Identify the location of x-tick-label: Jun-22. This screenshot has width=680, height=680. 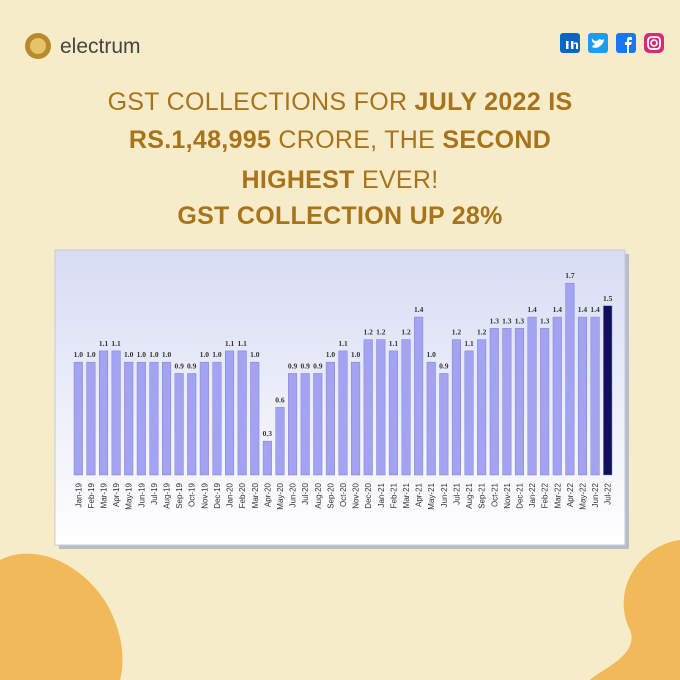
(595, 494).